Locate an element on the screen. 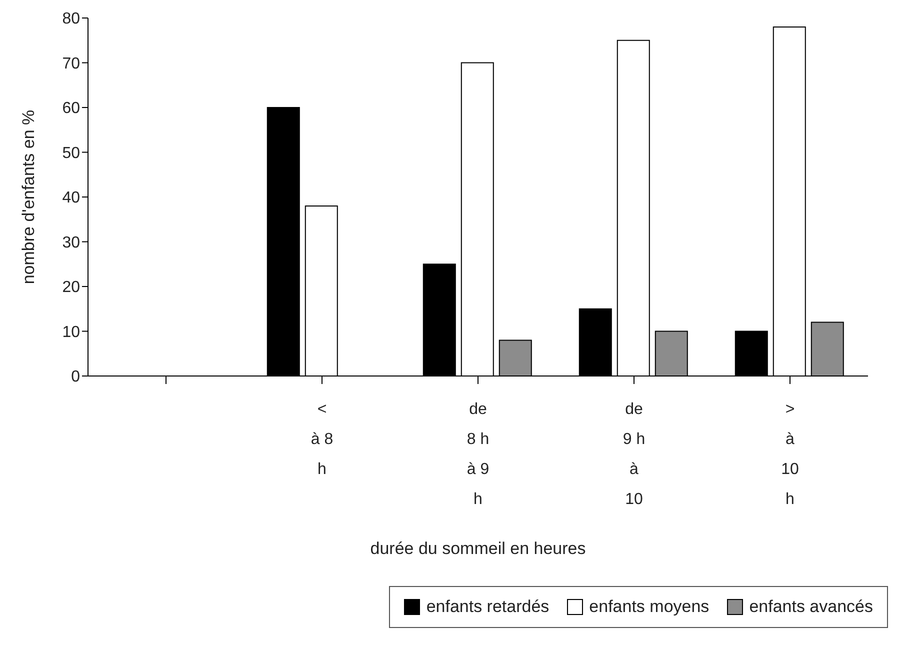  y-tick-label: 0 is located at coordinates (75, 377).